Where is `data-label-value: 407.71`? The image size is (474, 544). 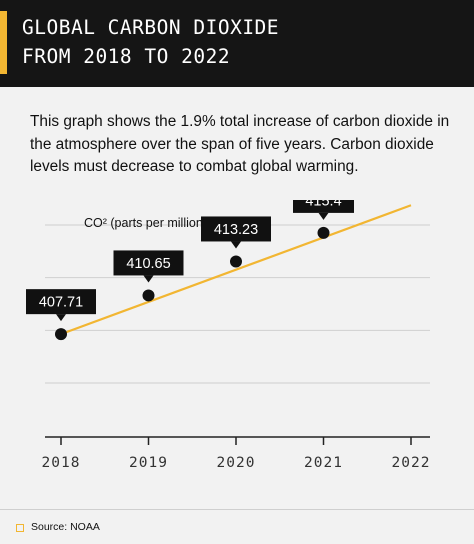
data-label-value: 407.71 is located at coordinates (61, 303).